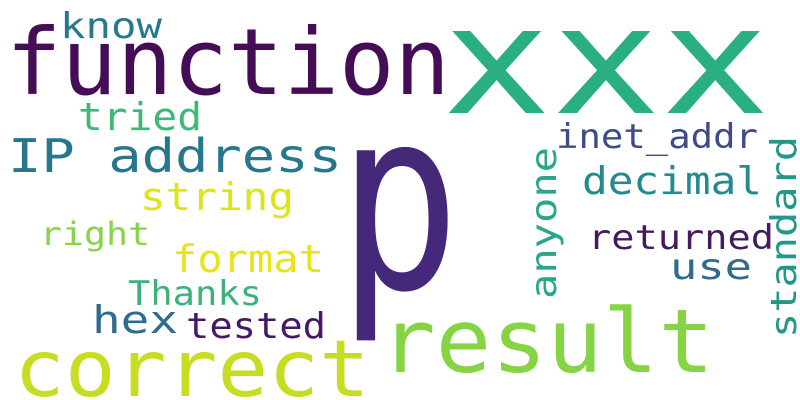 The height and width of the screenshot is (400, 800). I want to click on word-tried: tried, so click(140, 117).